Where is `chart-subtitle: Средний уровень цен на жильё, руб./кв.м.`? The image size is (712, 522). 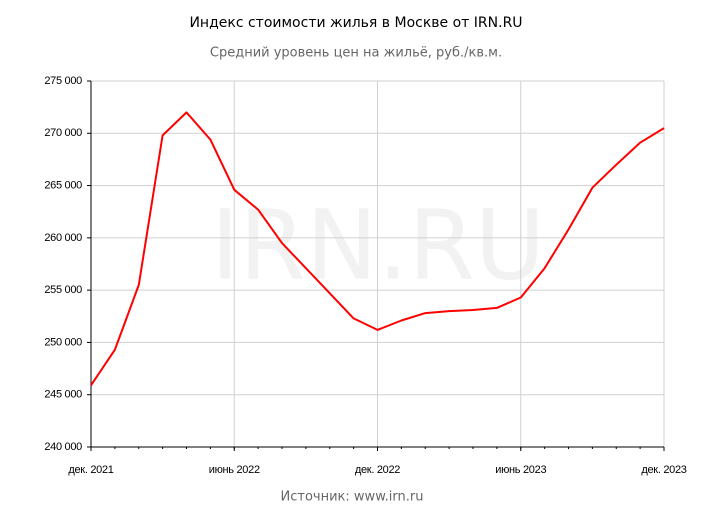 chart-subtitle: Средний уровень цен на жильё, руб./кв.м. is located at coordinates (356, 53).